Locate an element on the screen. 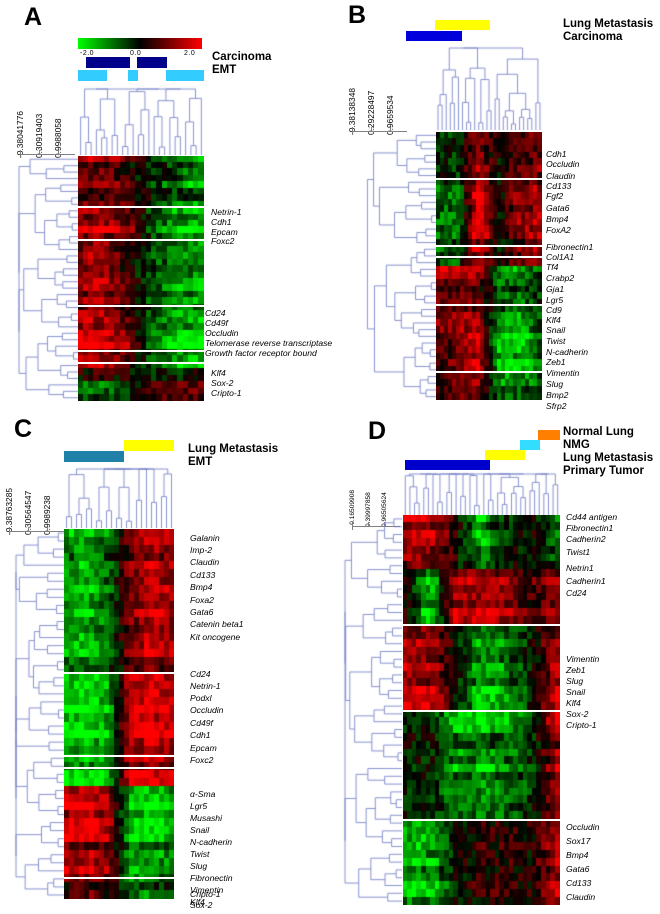  panel-a-gene-10: Sox-2 is located at coordinates (222, 383).